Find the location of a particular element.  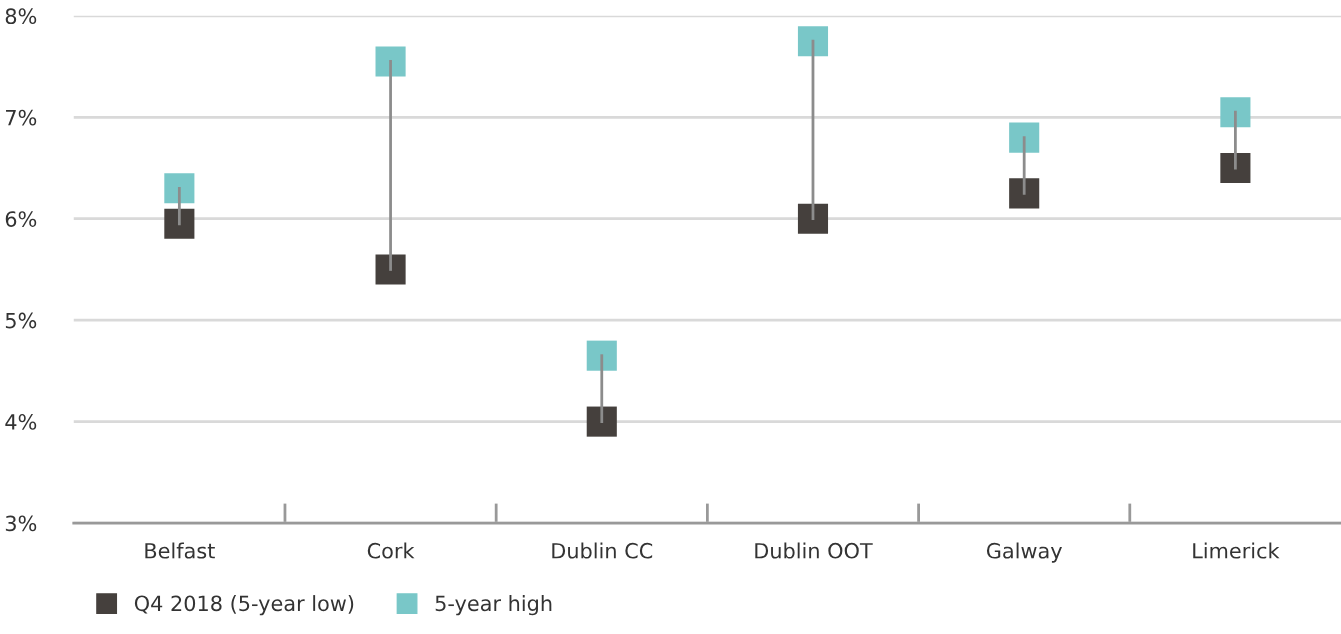

x-tick-label: Galway is located at coordinates (1024, 552).